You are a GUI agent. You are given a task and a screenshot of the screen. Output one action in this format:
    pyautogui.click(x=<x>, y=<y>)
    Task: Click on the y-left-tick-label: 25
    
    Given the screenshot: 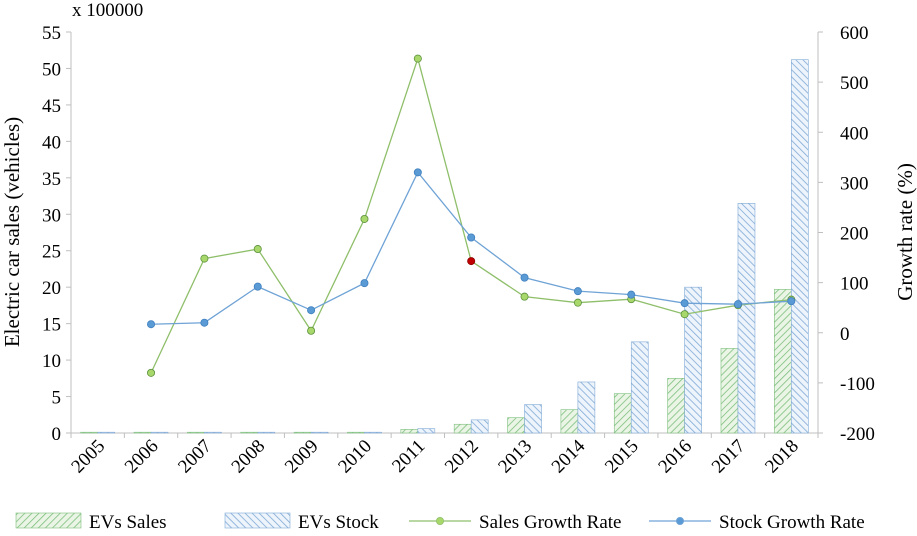 What is the action you would take?
    pyautogui.click(x=51, y=252)
    